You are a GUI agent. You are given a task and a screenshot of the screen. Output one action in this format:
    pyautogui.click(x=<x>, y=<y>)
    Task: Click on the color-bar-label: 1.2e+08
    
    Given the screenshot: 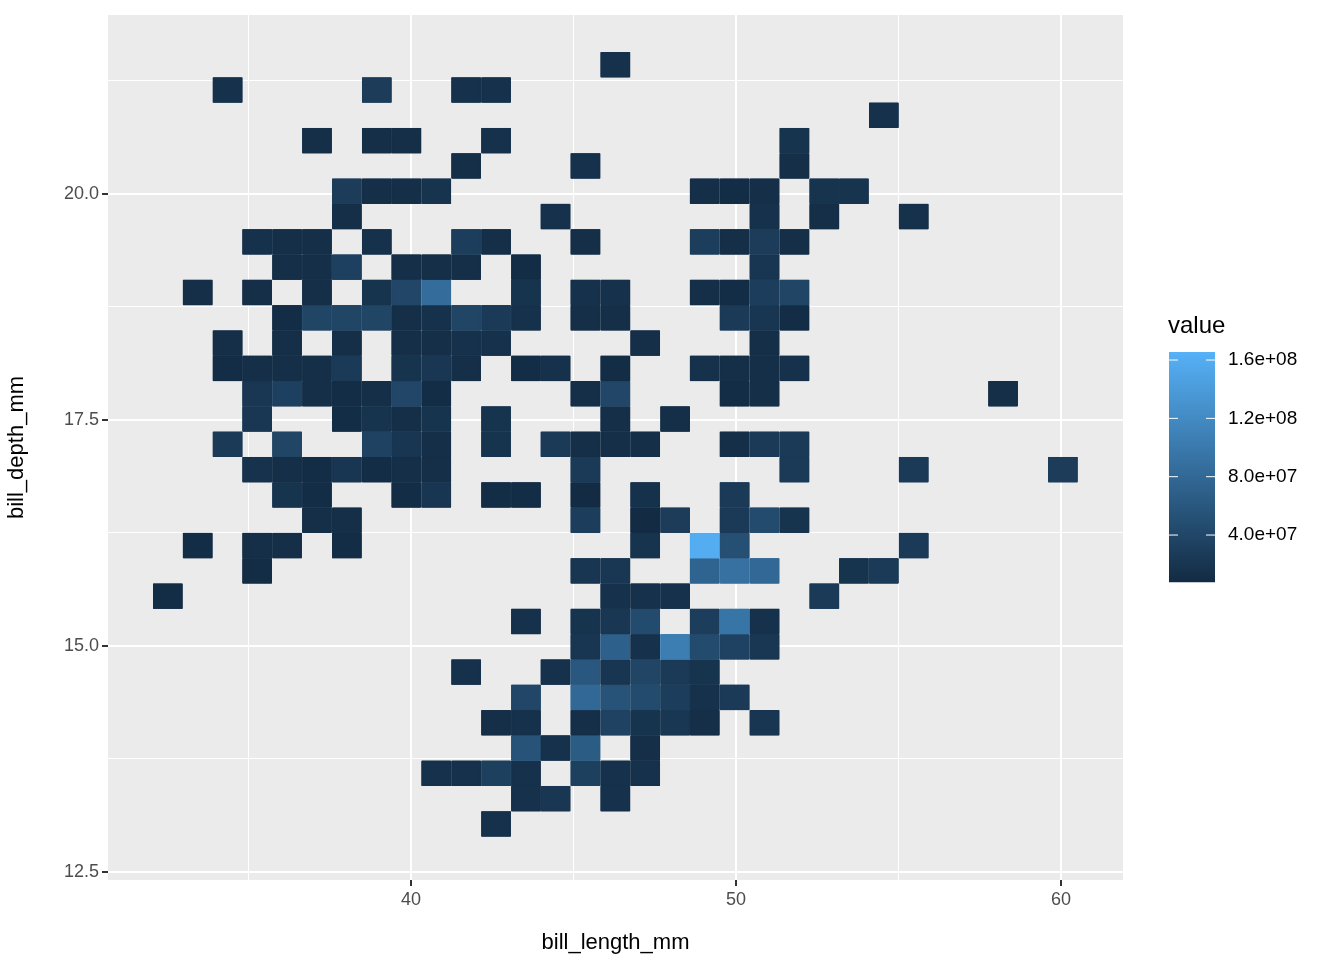 What is the action you would take?
    pyautogui.click(x=1263, y=417)
    